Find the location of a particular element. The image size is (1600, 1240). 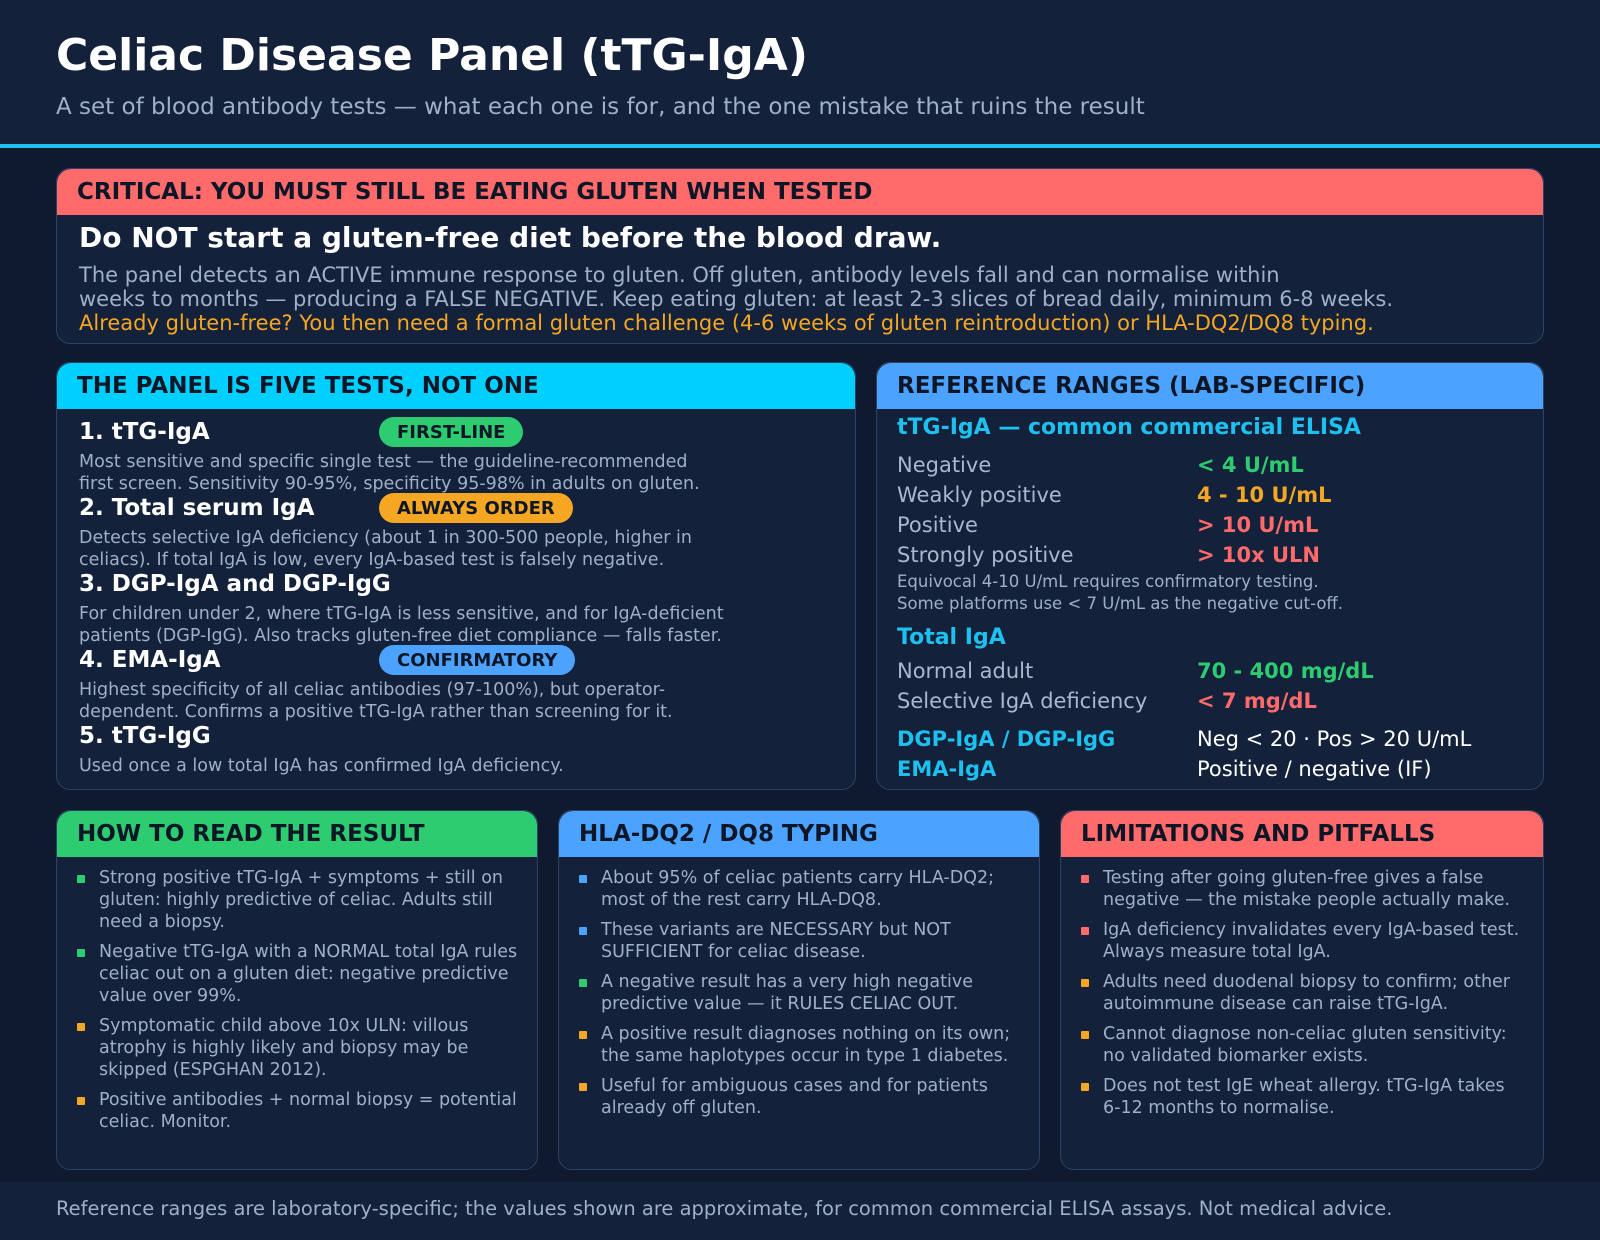

test-title: 2. Total serum IgA is located at coordinates (197, 508).